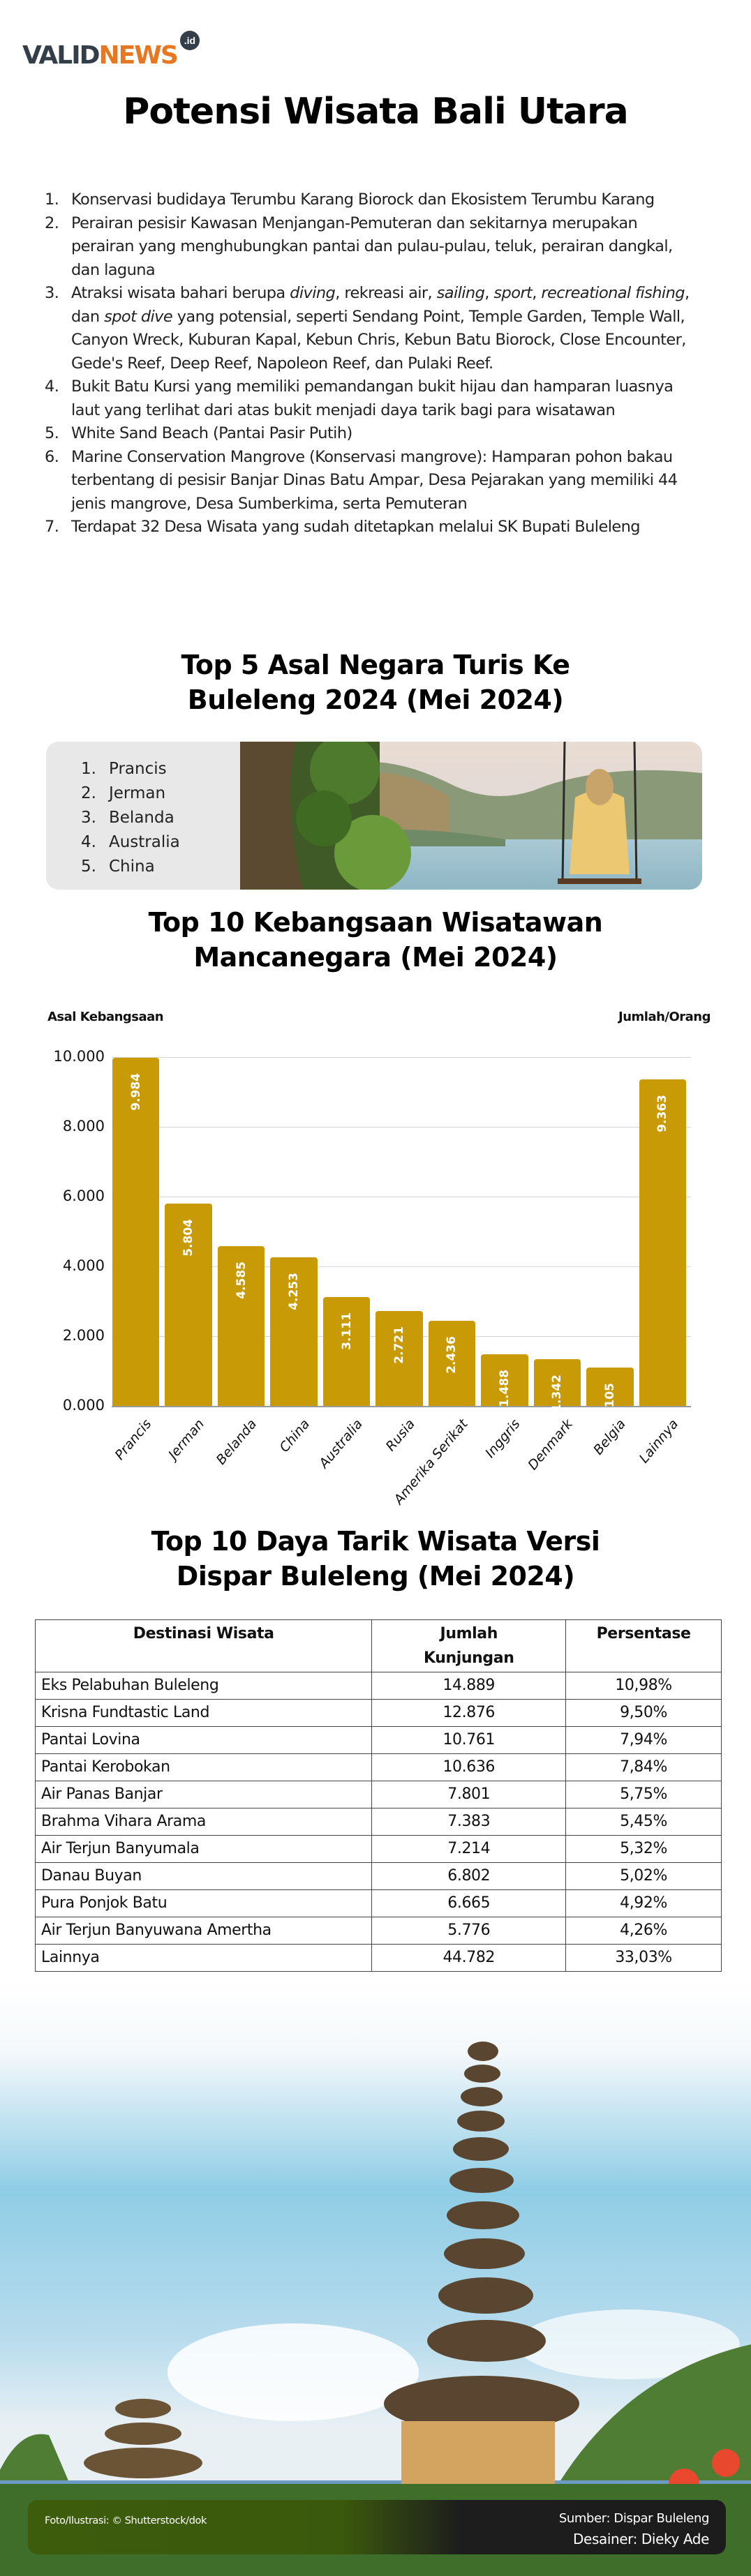  Describe the element at coordinates (644, 1931) in the screenshot. I see `cell-percent: 4,26%` at that location.